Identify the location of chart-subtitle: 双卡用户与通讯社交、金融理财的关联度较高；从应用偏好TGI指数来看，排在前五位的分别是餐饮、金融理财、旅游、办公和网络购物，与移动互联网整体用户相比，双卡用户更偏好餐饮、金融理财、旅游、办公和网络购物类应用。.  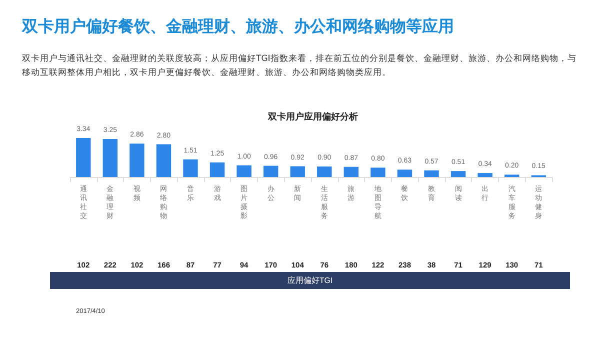
(299, 65).